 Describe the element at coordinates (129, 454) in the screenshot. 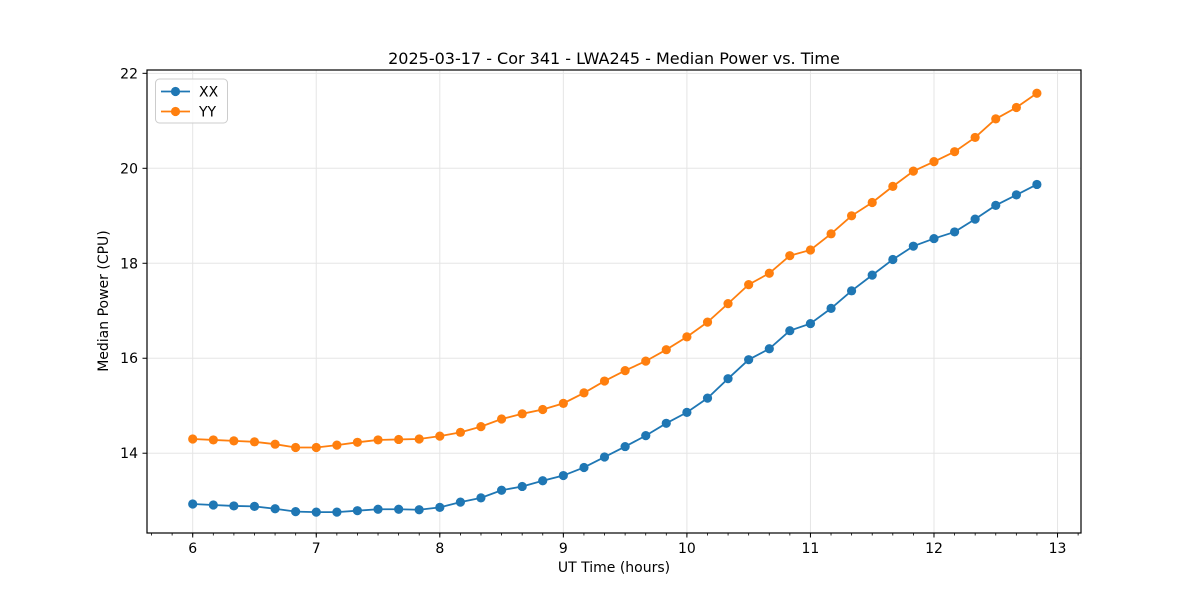

I see `y-tick-label: 14` at that location.